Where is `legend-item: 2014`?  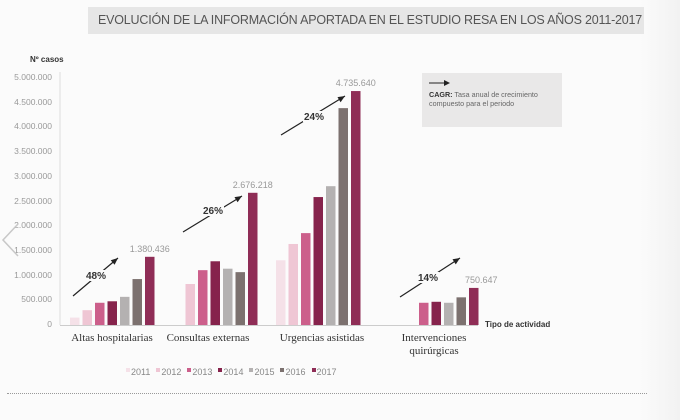
legend-item: 2014 is located at coordinates (230, 372).